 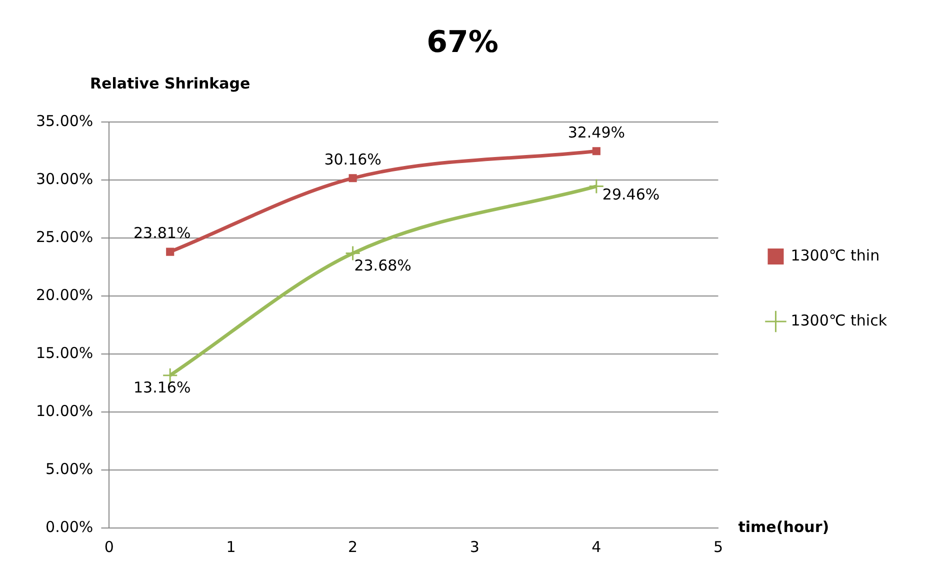 What do you see at coordinates (631, 195) in the screenshot?
I see `data-label: 29.46%` at bounding box center [631, 195].